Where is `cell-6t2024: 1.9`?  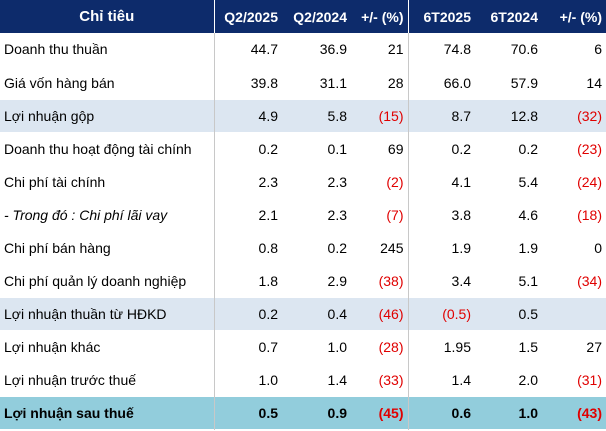
cell-6t2024: 1.9 is located at coordinates (528, 247).